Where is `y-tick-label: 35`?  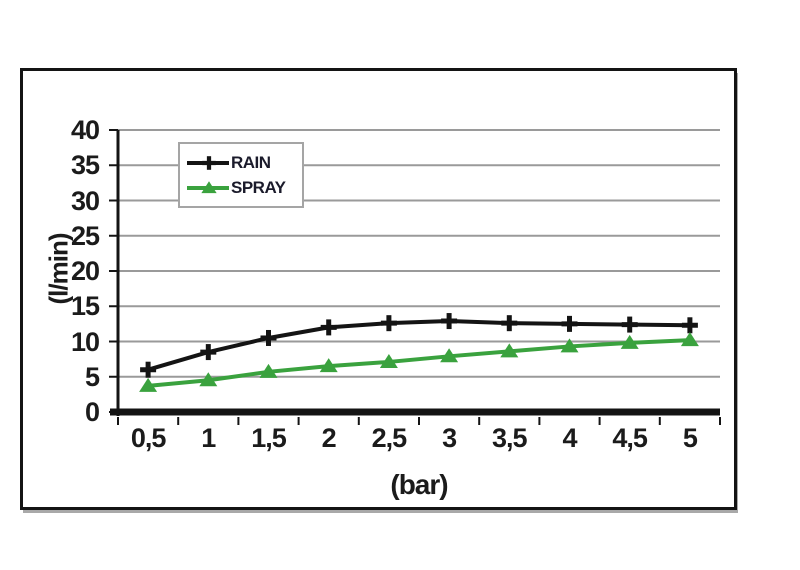 y-tick-label: 35 is located at coordinates (85, 165).